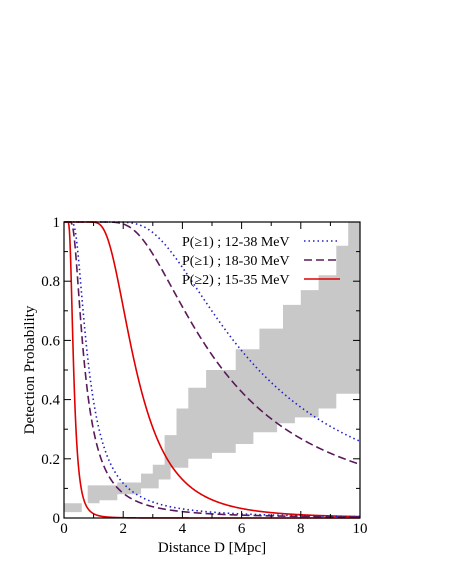 The width and height of the screenshot is (450, 582). I want to click on legend-entry: P(≥1) ; 18-30 MeV, so click(261, 261).